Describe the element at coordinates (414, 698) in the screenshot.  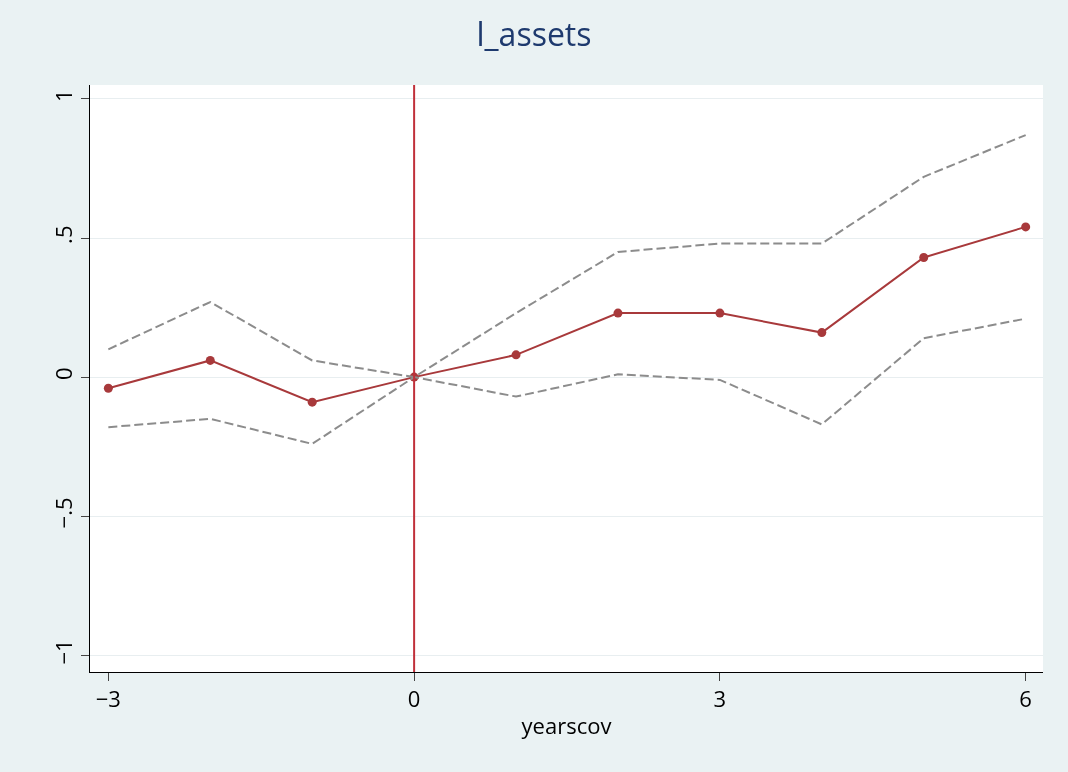
I see `x-tick-label: 0` at that location.